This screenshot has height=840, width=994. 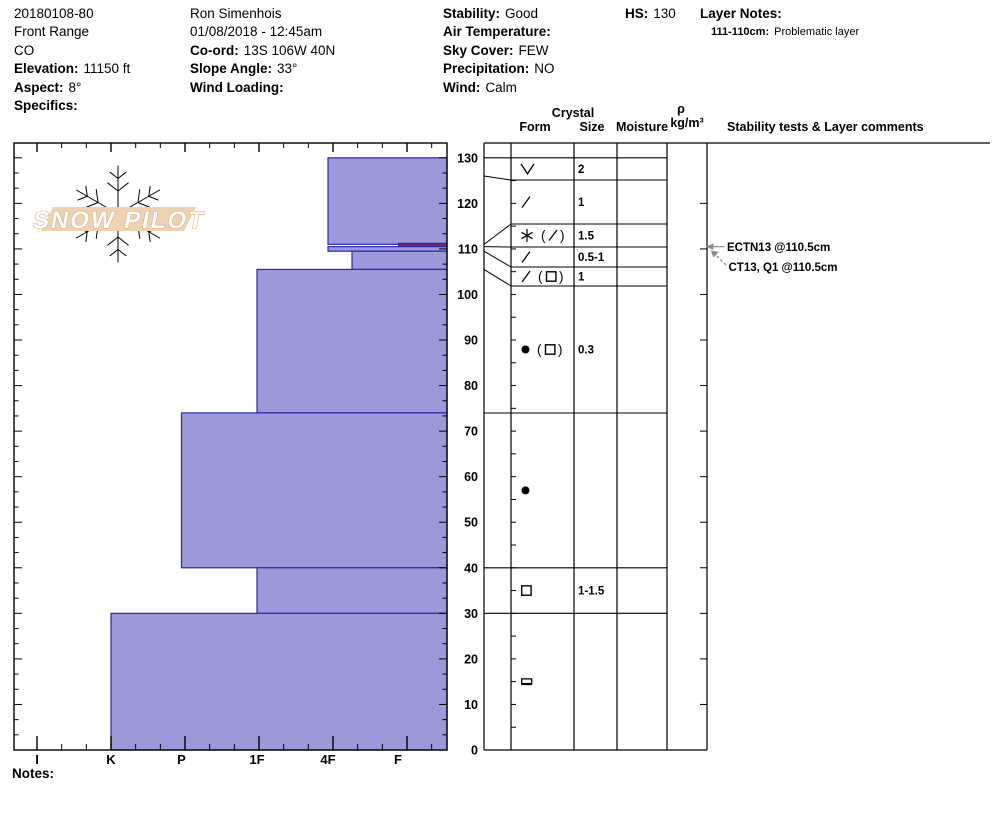 I want to click on notes-label: Notes:, so click(x=33, y=773).